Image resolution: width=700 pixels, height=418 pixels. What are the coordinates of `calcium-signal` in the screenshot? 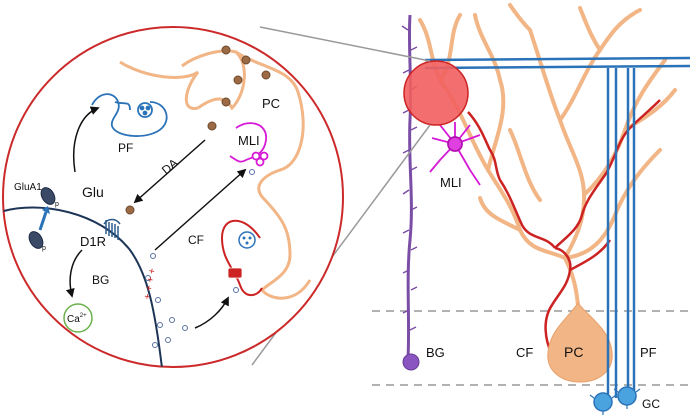 It's located at (78, 318).